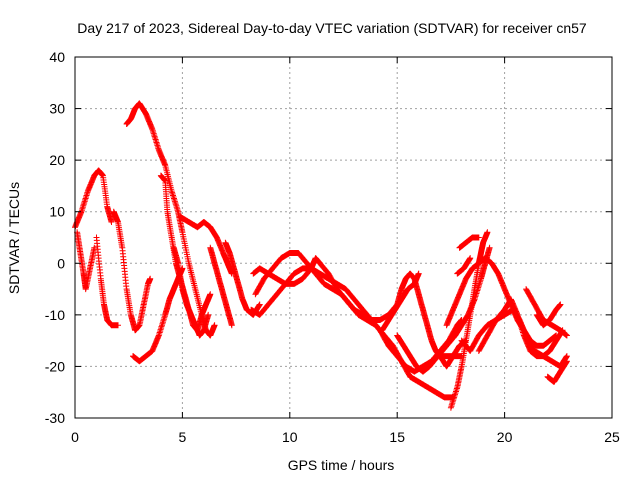 The width and height of the screenshot is (640, 480). What do you see at coordinates (170, 219) in the screenshot?
I see `data-series-s5` at bounding box center [170, 219].